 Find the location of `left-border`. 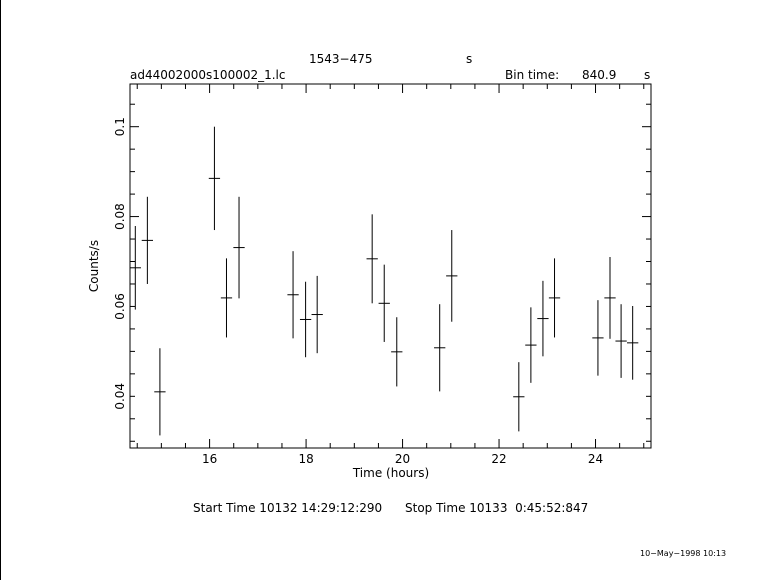

left-border is located at coordinates (0, 290).